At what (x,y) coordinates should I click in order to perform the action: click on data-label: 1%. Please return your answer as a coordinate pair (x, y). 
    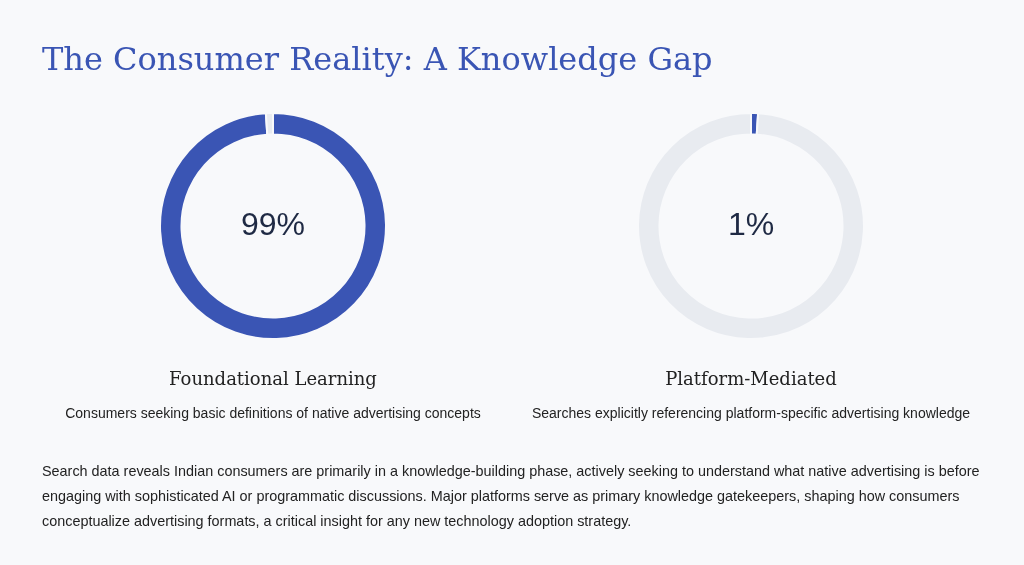
    Looking at the image, I should click on (751, 223).